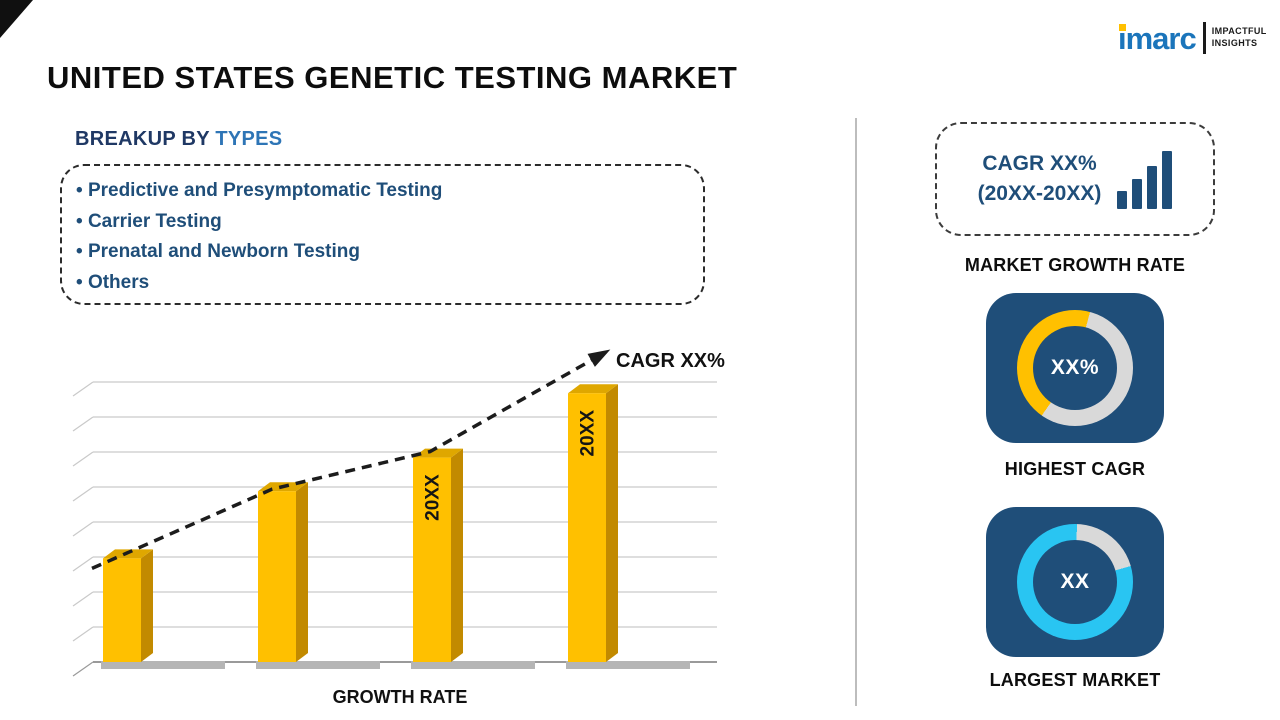 This screenshot has height=720, width=1280. Describe the element at coordinates (1039, 193) in the screenshot. I see `cagr-box-line2: (20XX-20XX)` at that location.